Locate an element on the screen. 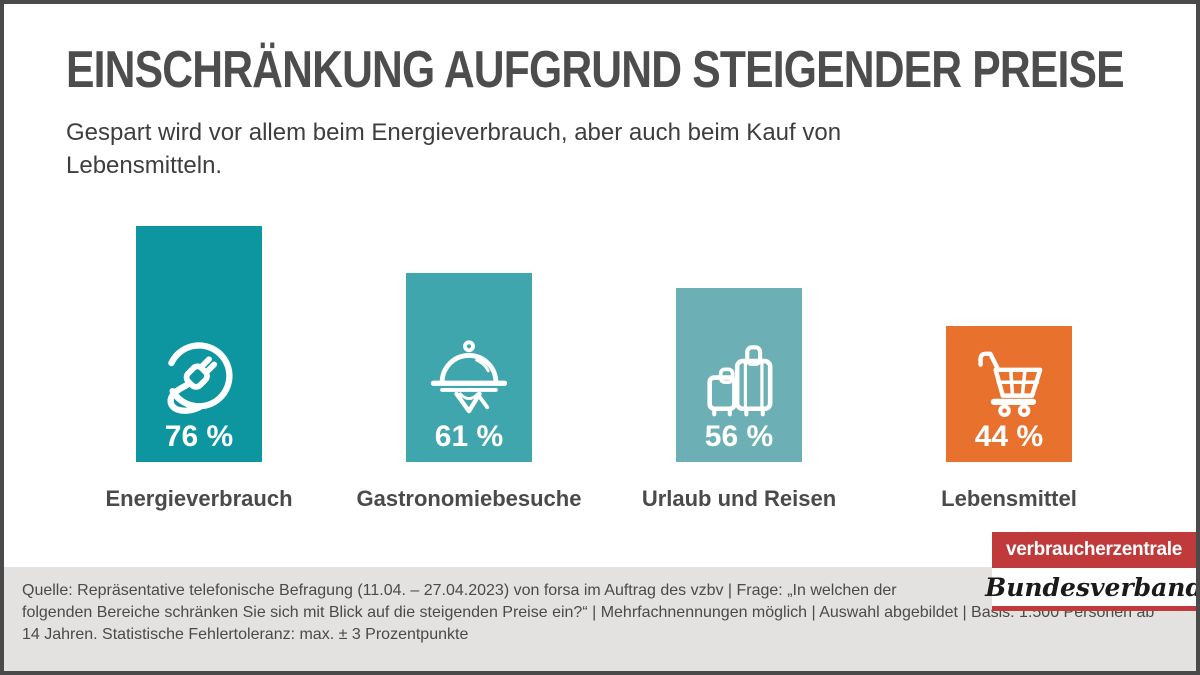 This screenshot has width=1200, height=675. logo-wordmark: verbraucherzentrale is located at coordinates (1094, 550).